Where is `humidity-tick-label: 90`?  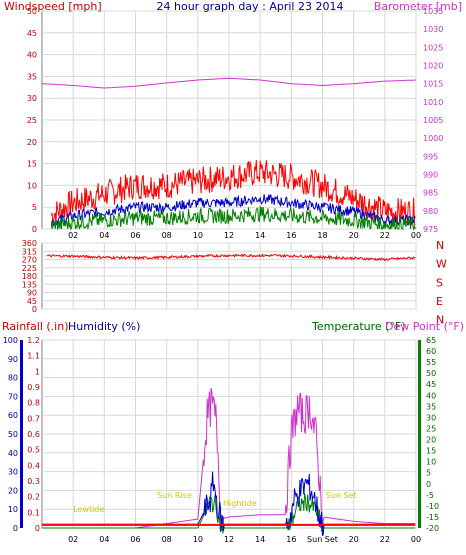
humidity-tick-label: 90 is located at coordinates (13, 359).